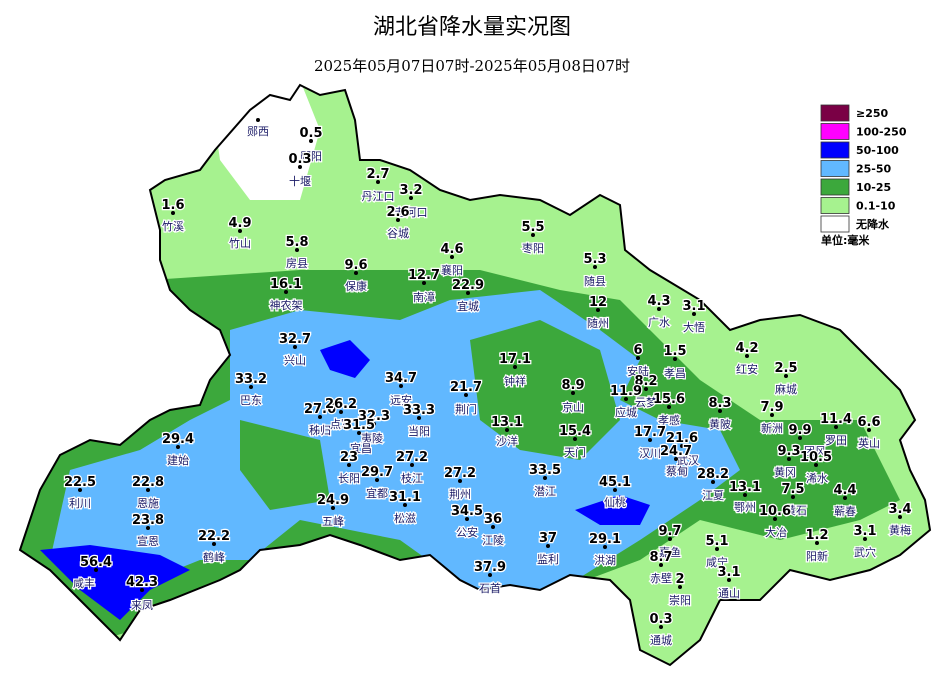 The width and height of the screenshot is (944, 682). I want to click on legend-label: 25-50, so click(874, 169).